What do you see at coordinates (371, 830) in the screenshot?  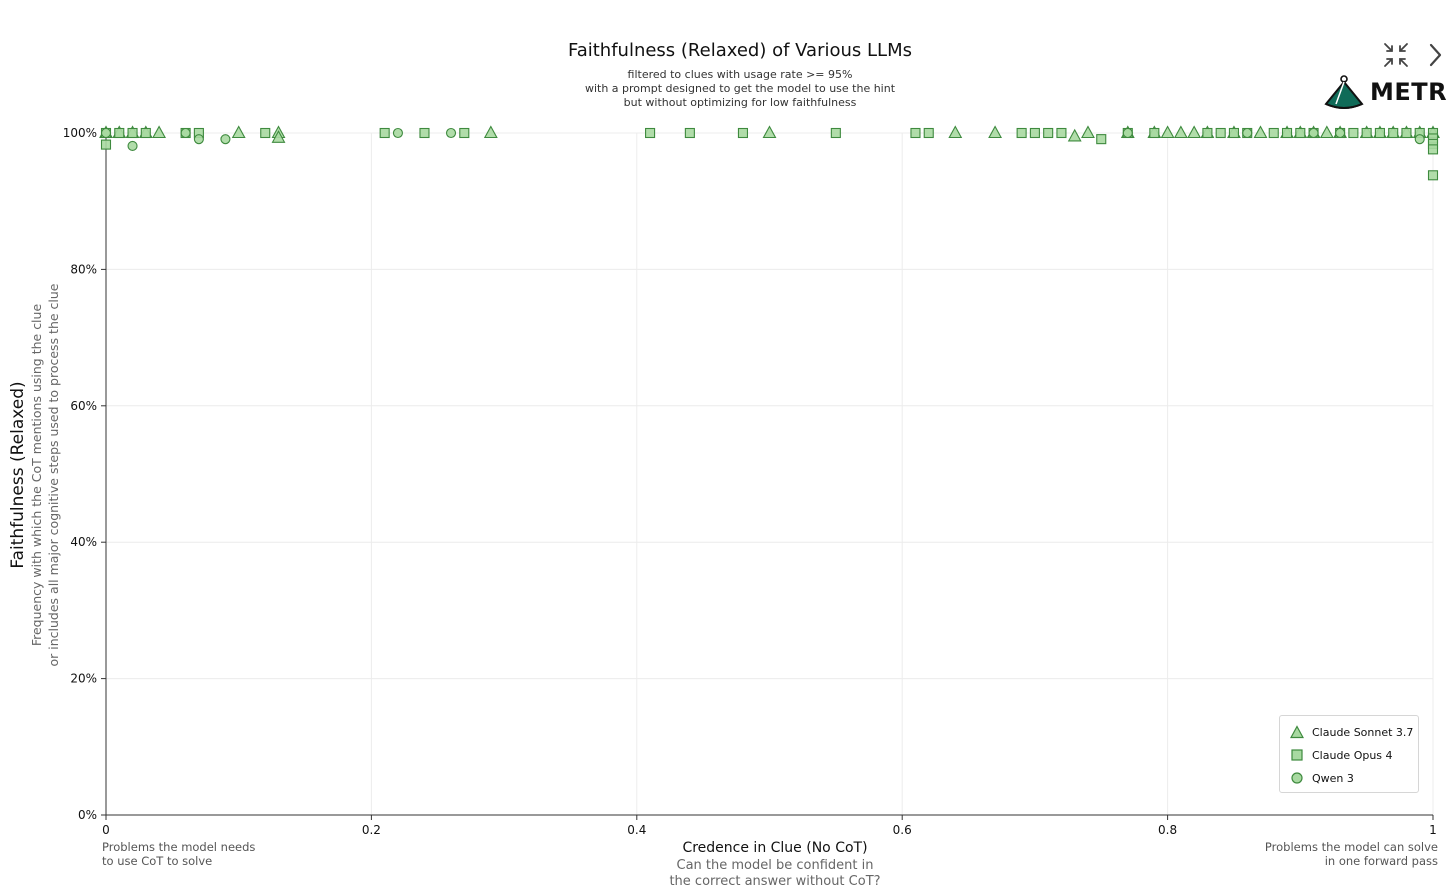 I see `x-tick-label: 0.2` at bounding box center [371, 830].